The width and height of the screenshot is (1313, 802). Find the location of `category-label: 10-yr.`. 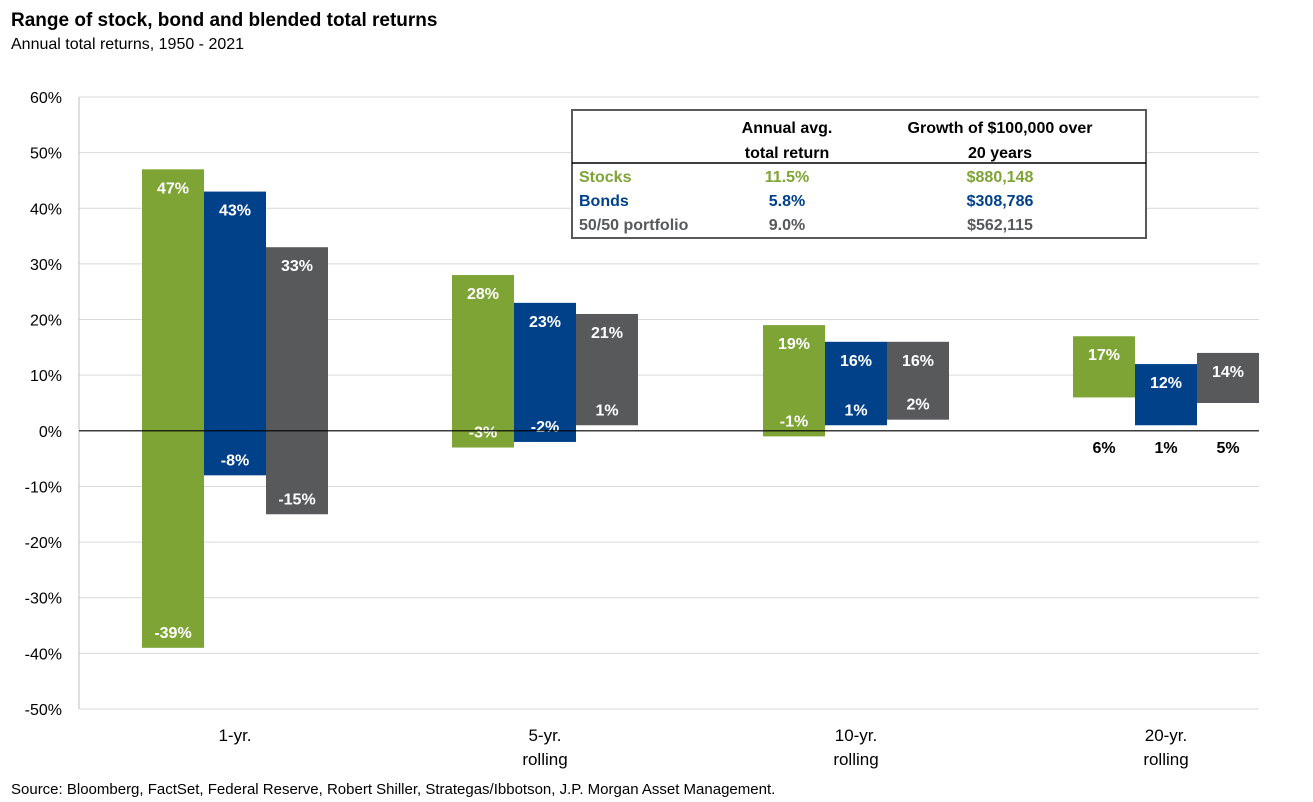

category-label: 10-yr. is located at coordinates (856, 735).